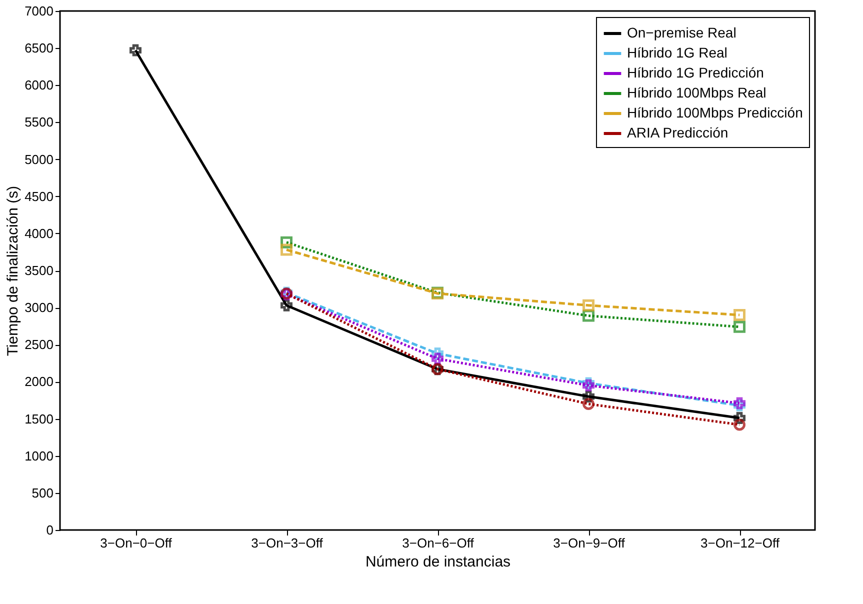  Describe the element at coordinates (438, 562) in the screenshot. I see `x-axis-title: Número de instancias` at that location.